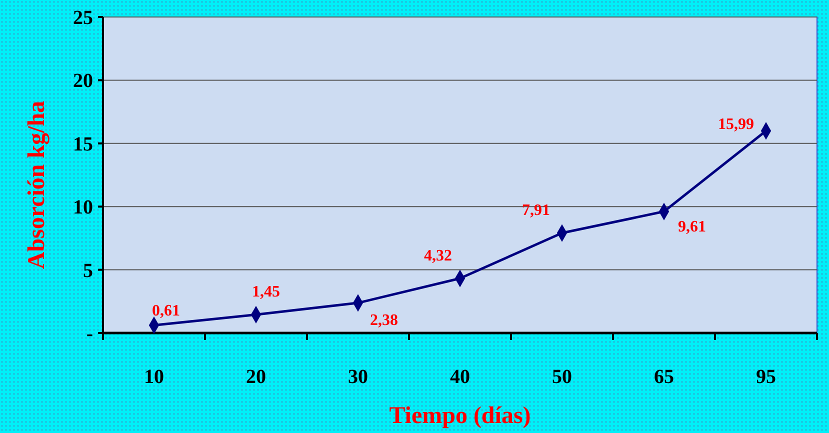  Describe the element at coordinates (83, 144) in the screenshot. I see `y-tick-label: 15` at that location.